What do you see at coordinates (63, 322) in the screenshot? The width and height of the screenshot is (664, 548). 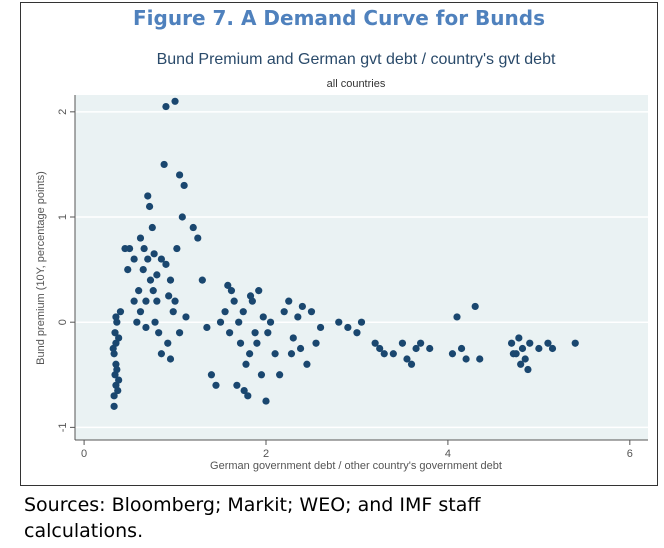 I see `y-tick-label: 0` at bounding box center [63, 322].